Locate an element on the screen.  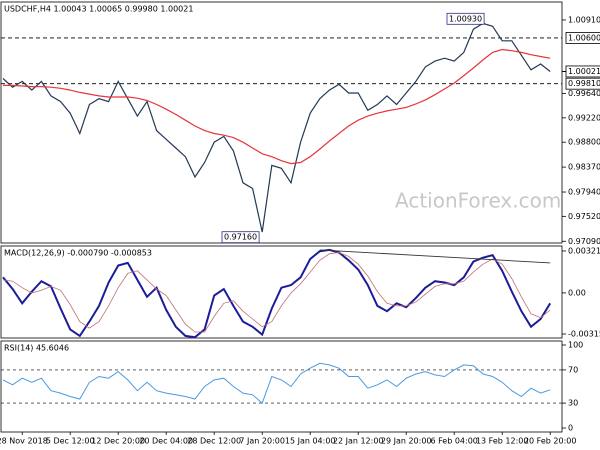
y-tick-label: 0.00 is located at coordinates (577, 292).